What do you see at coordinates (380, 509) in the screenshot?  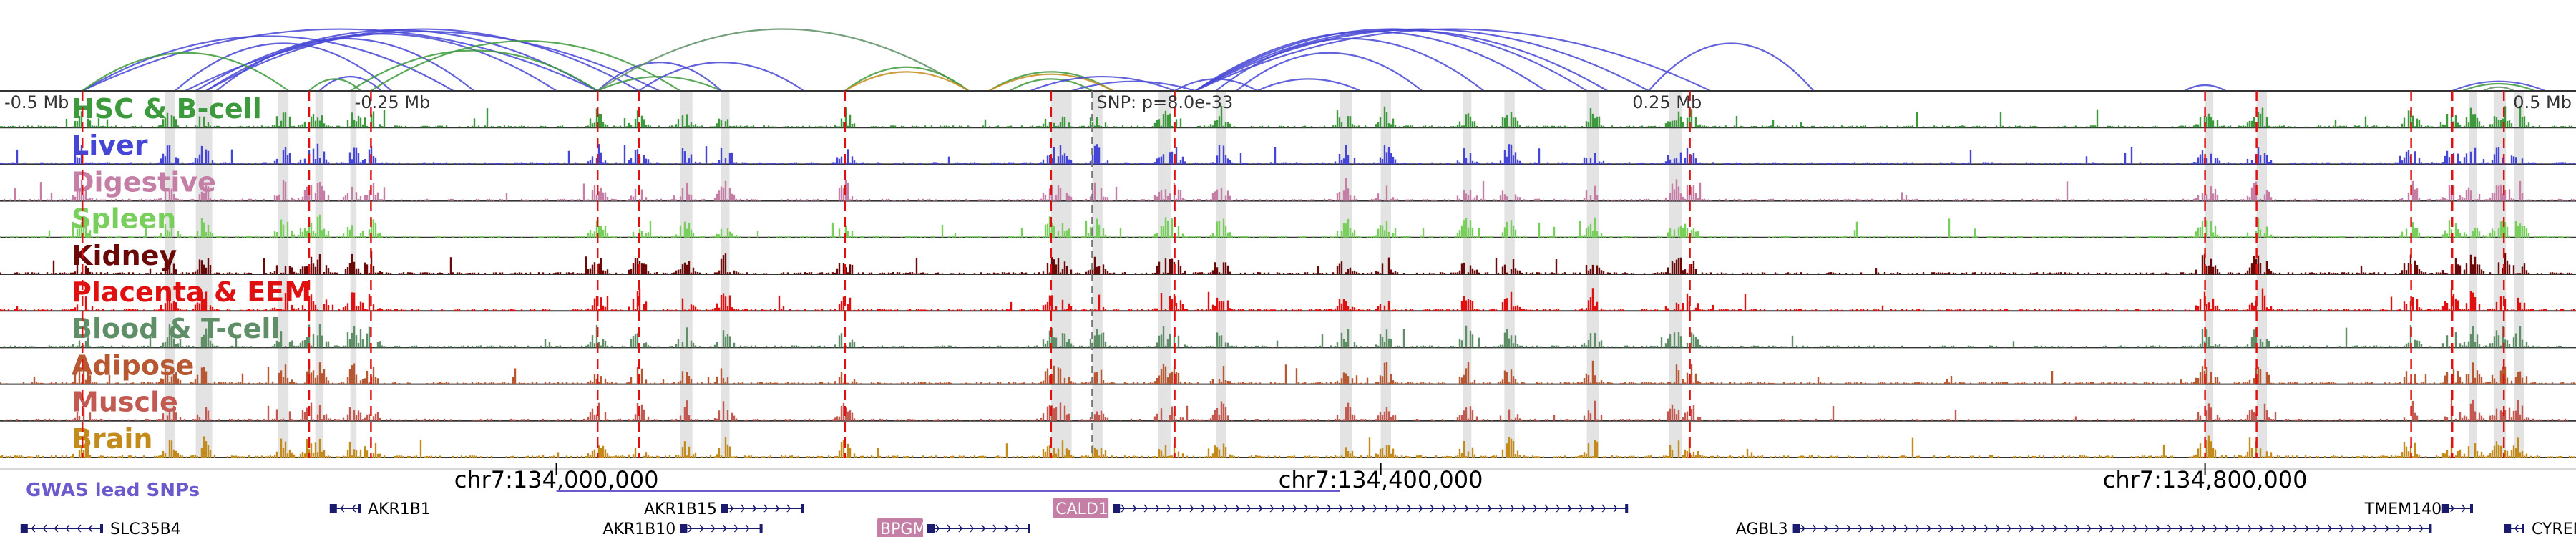 I see `gene-akr1b1: AKR1B1` at bounding box center [380, 509].